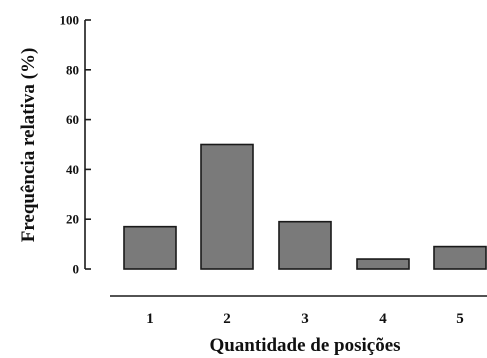  What do you see at coordinates (150, 319) in the screenshot?
I see `x-tick-label: 1` at bounding box center [150, 319].